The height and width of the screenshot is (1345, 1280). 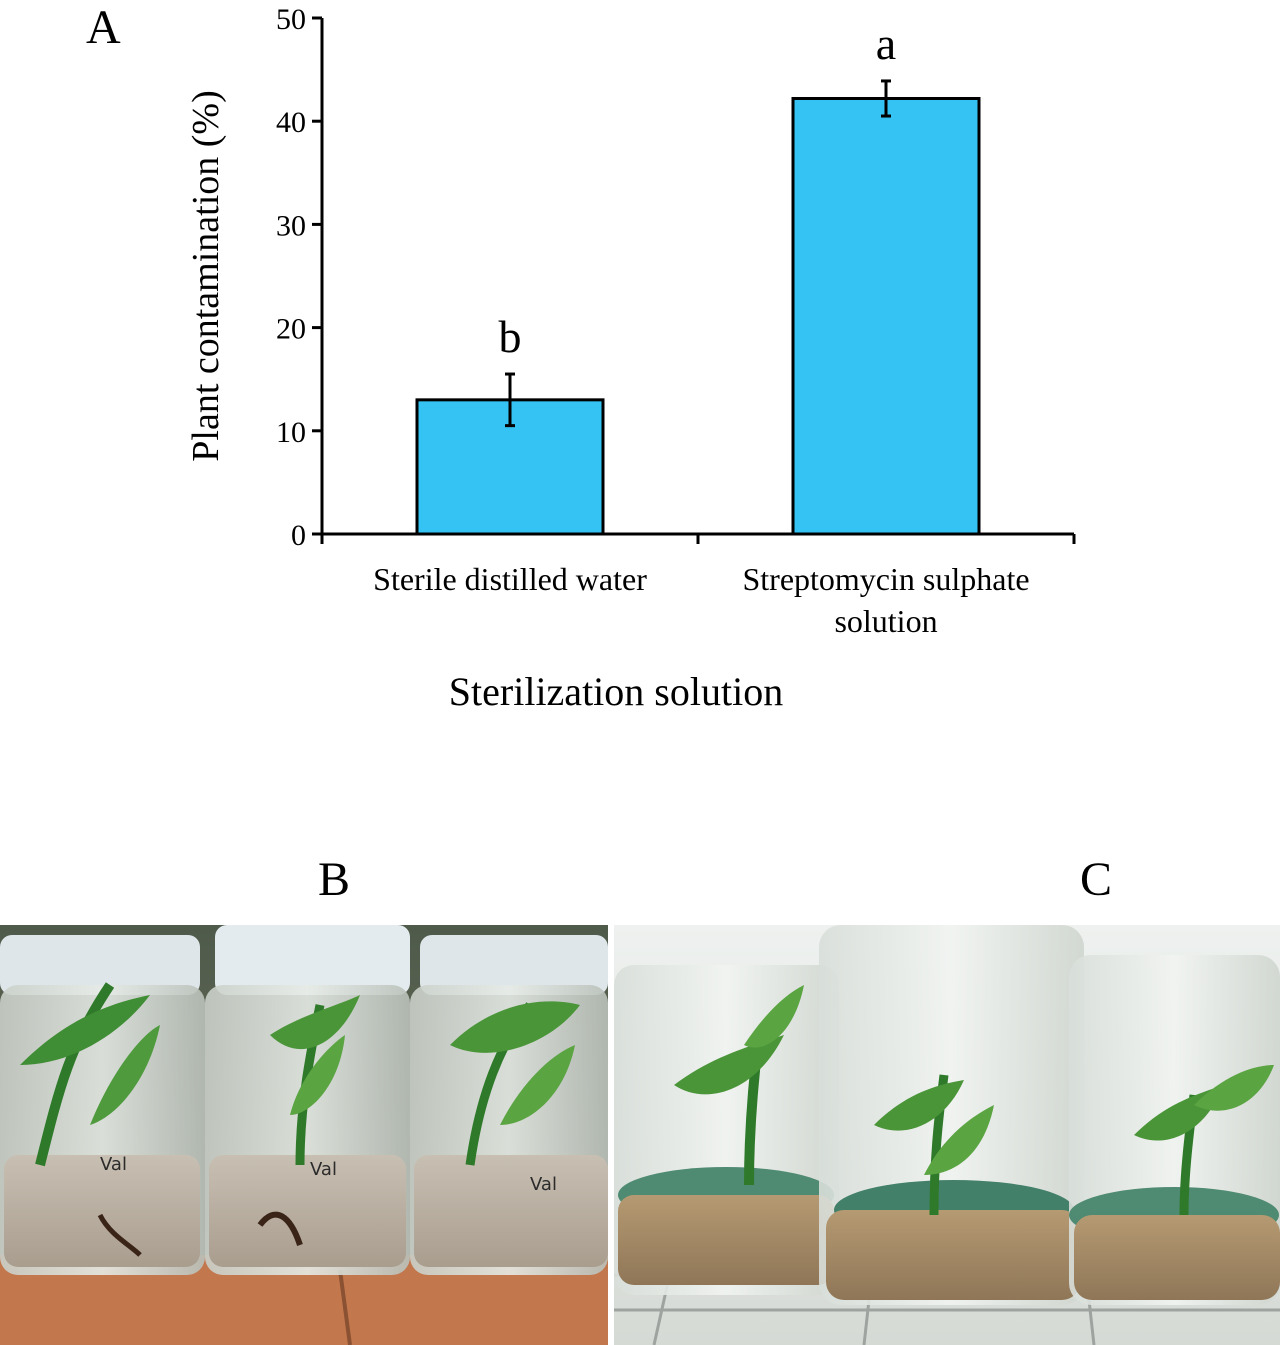 What do you see at coordinates (291, 122) in the screenshot?
I see `y-tick-label: 40` at bounding box center [291, 122].